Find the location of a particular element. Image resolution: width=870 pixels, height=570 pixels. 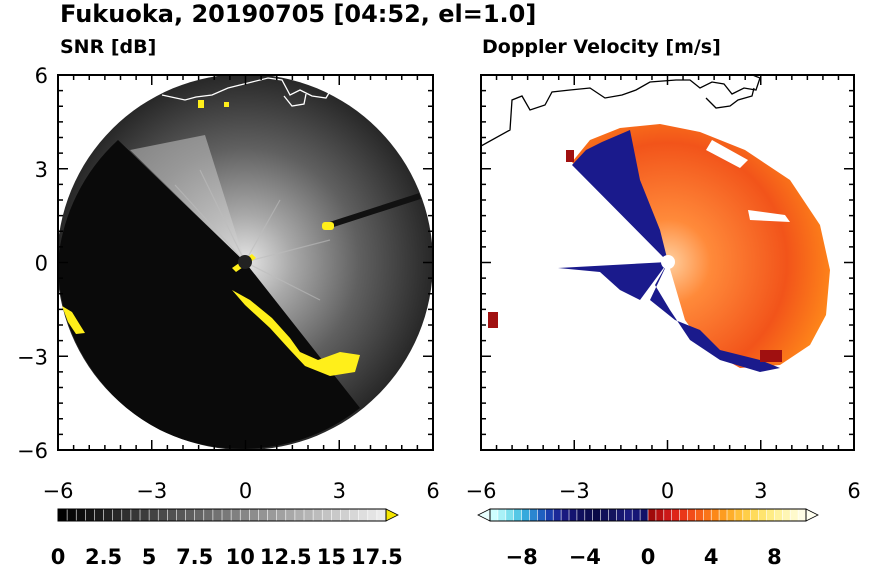

snr-streaks is located at coordinates (252, 235).